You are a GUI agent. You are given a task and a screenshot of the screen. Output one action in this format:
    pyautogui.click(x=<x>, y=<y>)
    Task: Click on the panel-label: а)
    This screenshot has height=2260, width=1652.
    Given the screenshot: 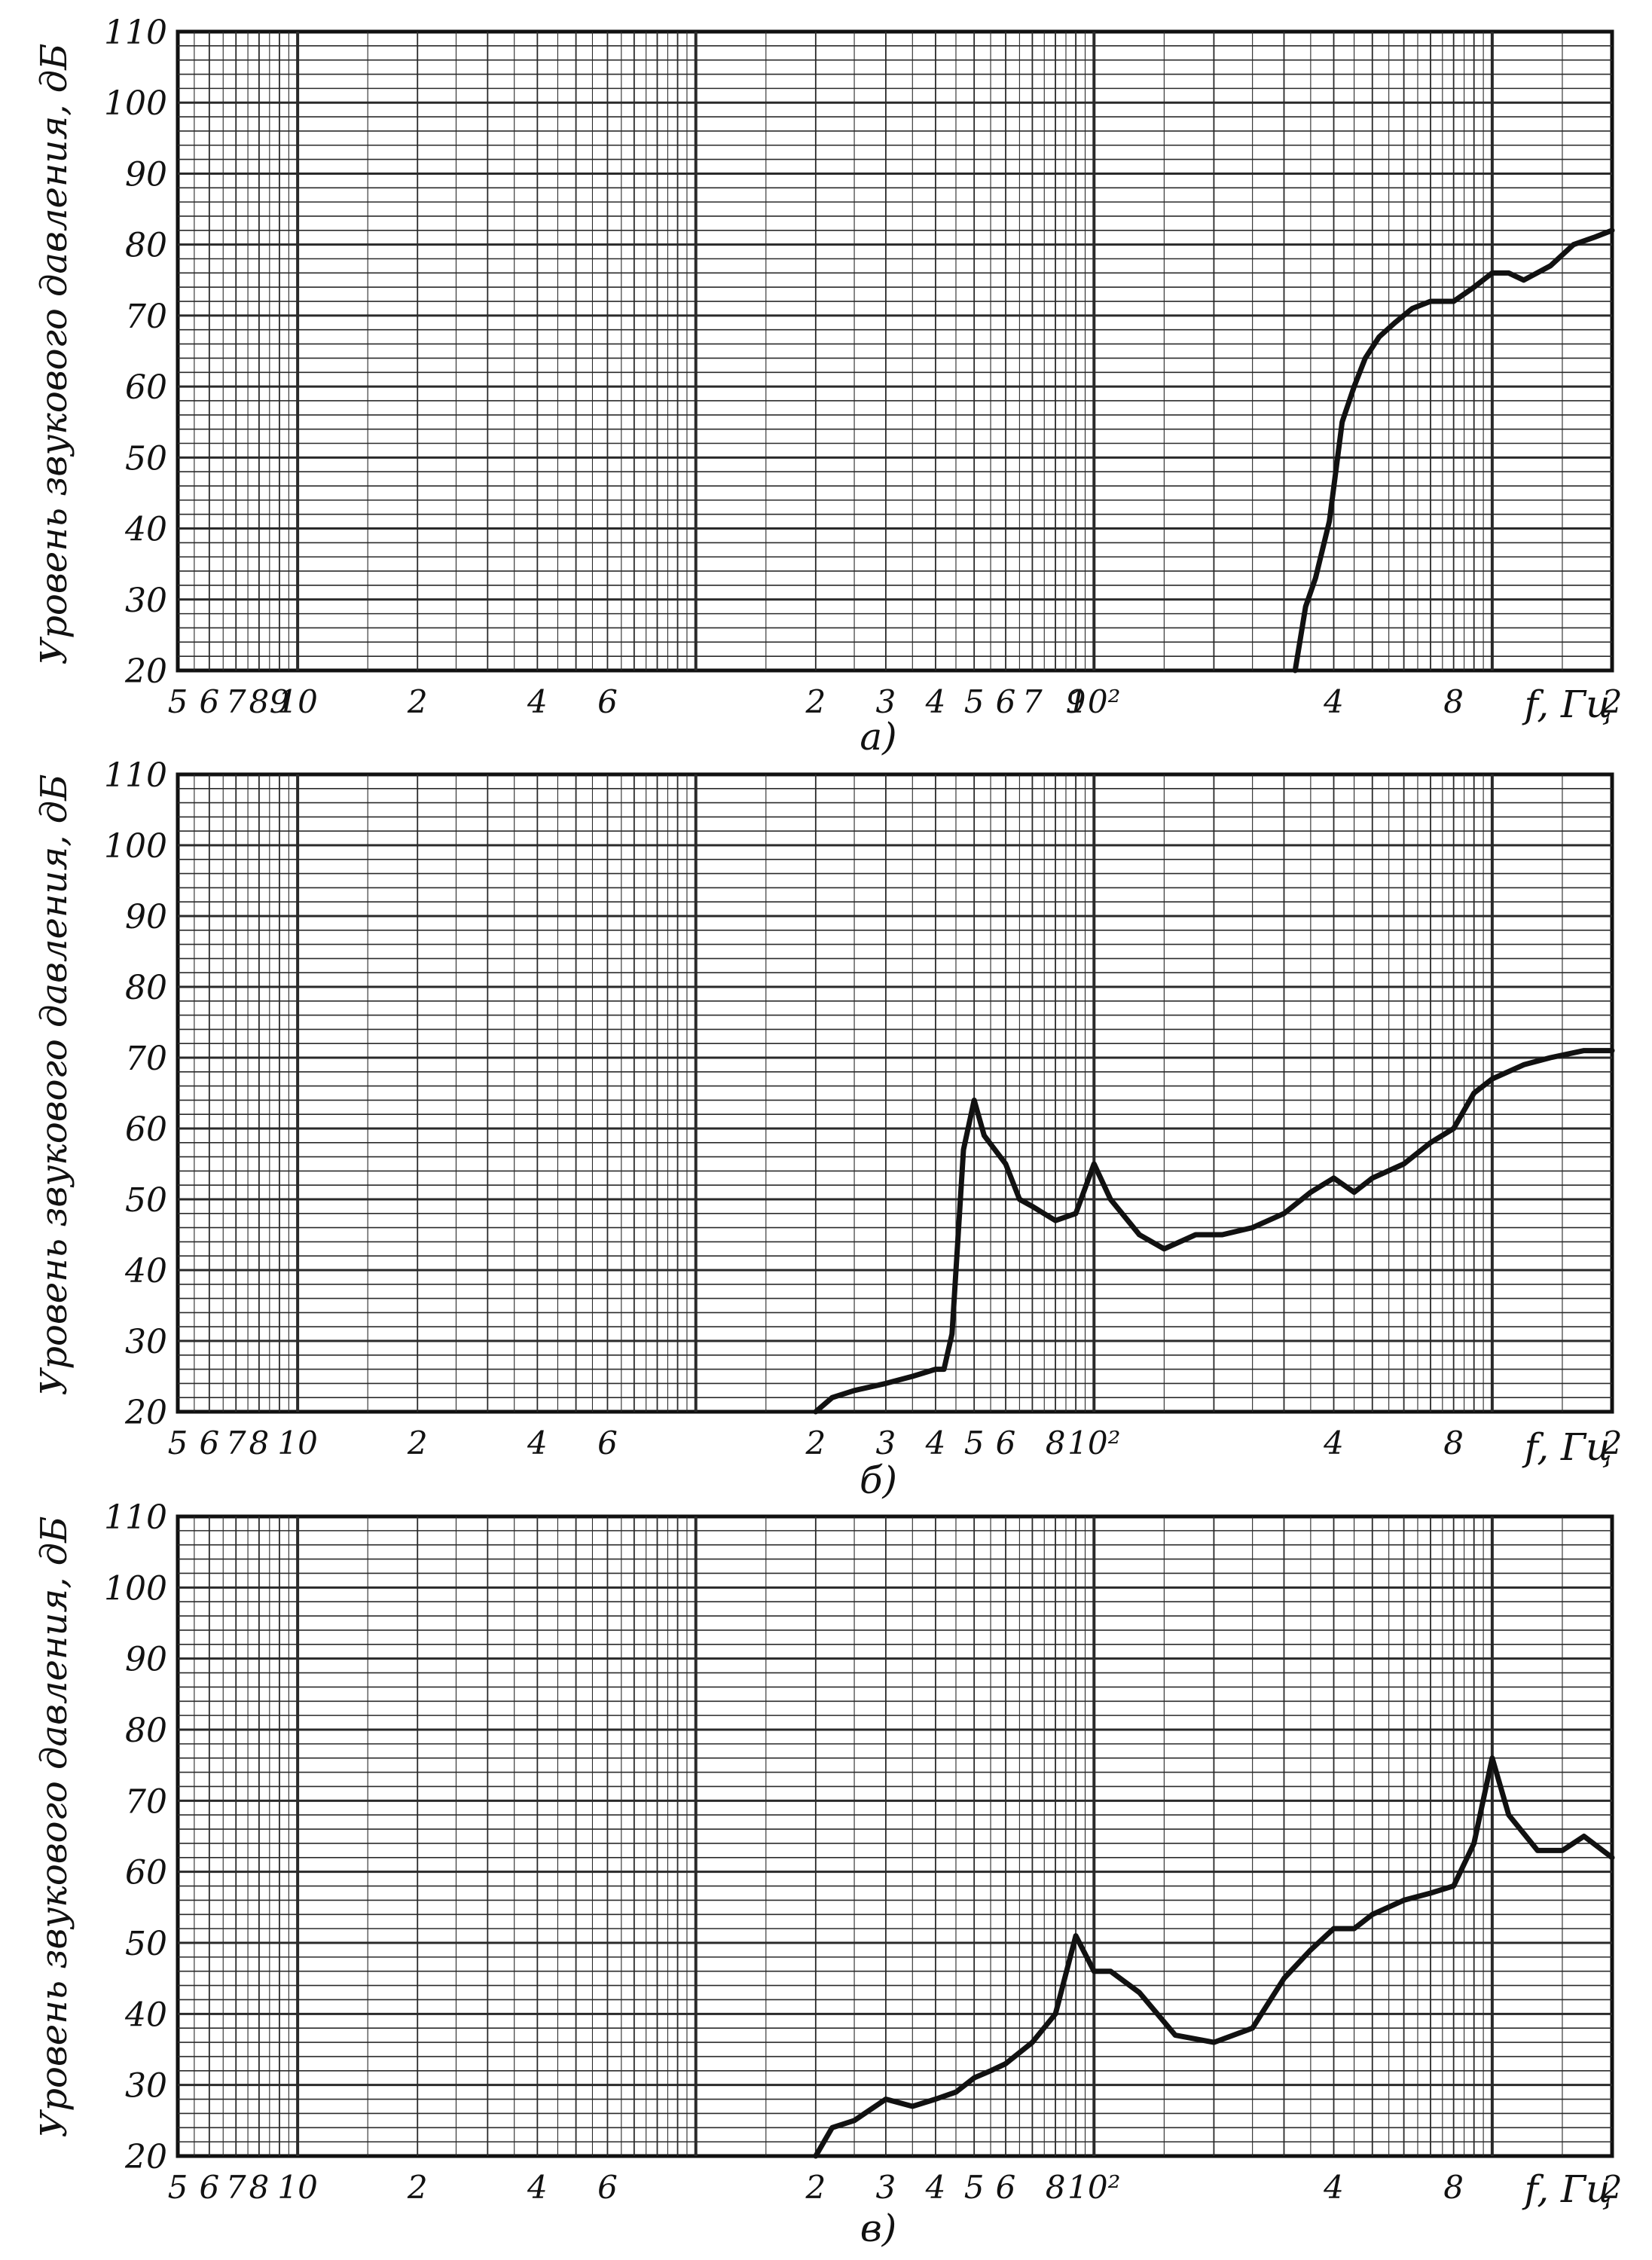 What is the action you would take?
    pyautogui.click(x=878, y=737)
    